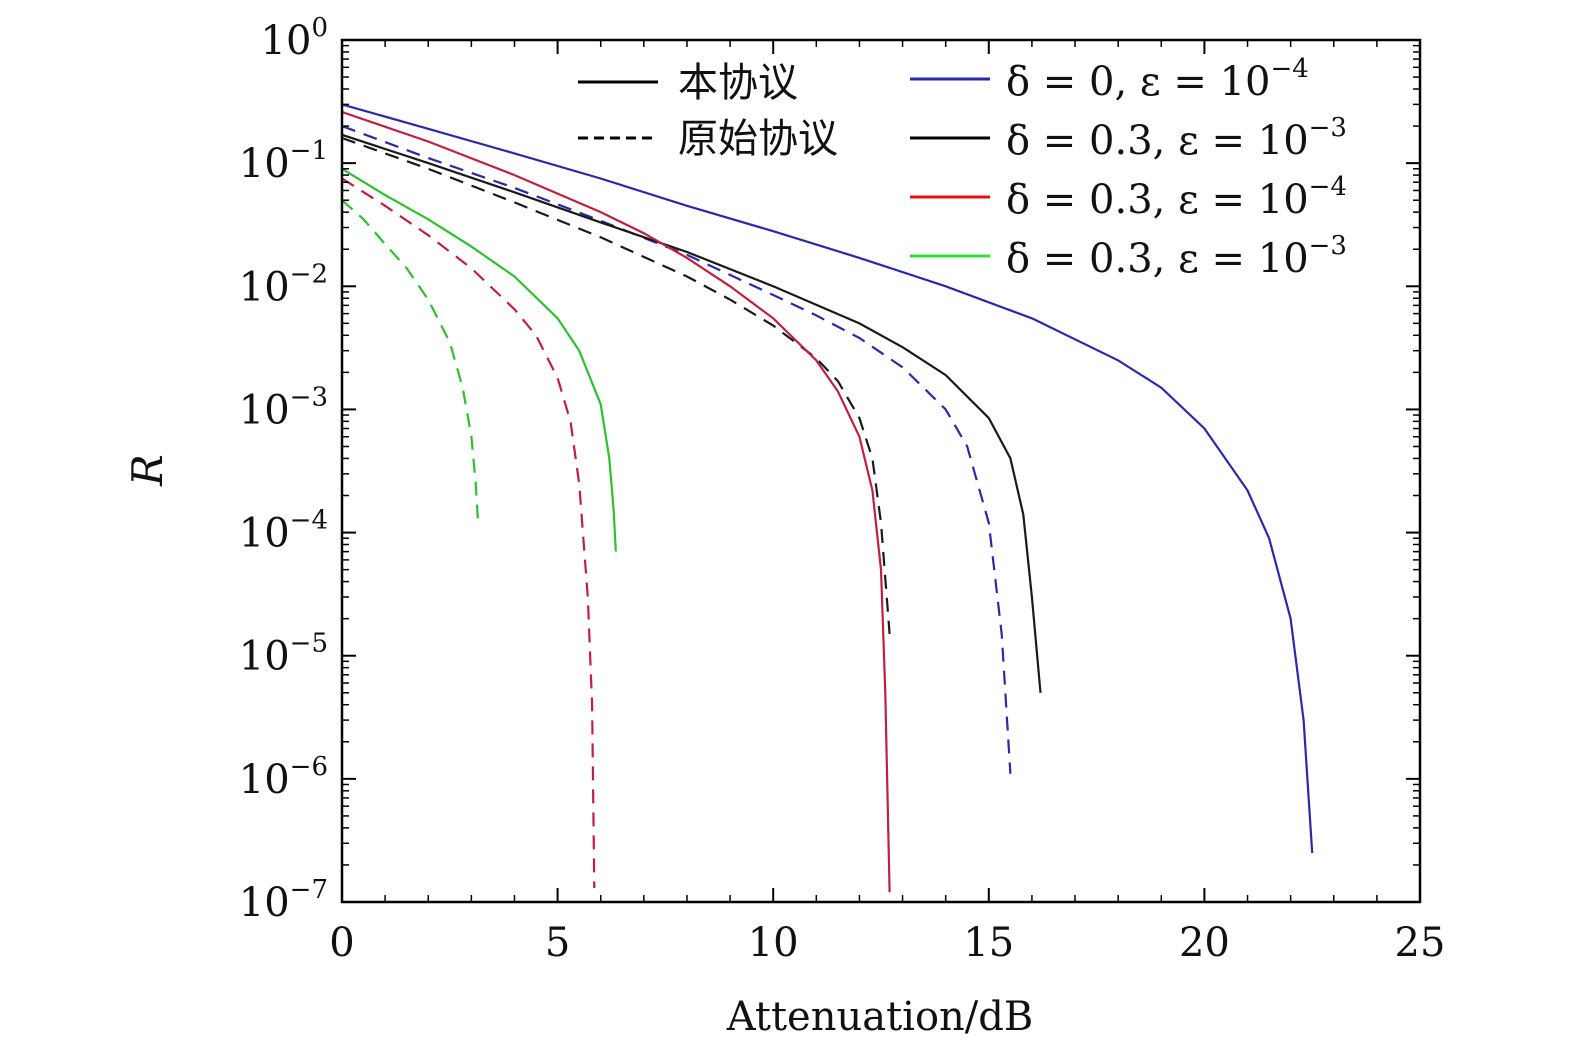 The image size is (1575, 1053). What do you see at coordinates (1157, 79) in the screenshot?
I see `legend-series-label: δ = 0, ε = 10−4` at bounding box center [1157, 79].